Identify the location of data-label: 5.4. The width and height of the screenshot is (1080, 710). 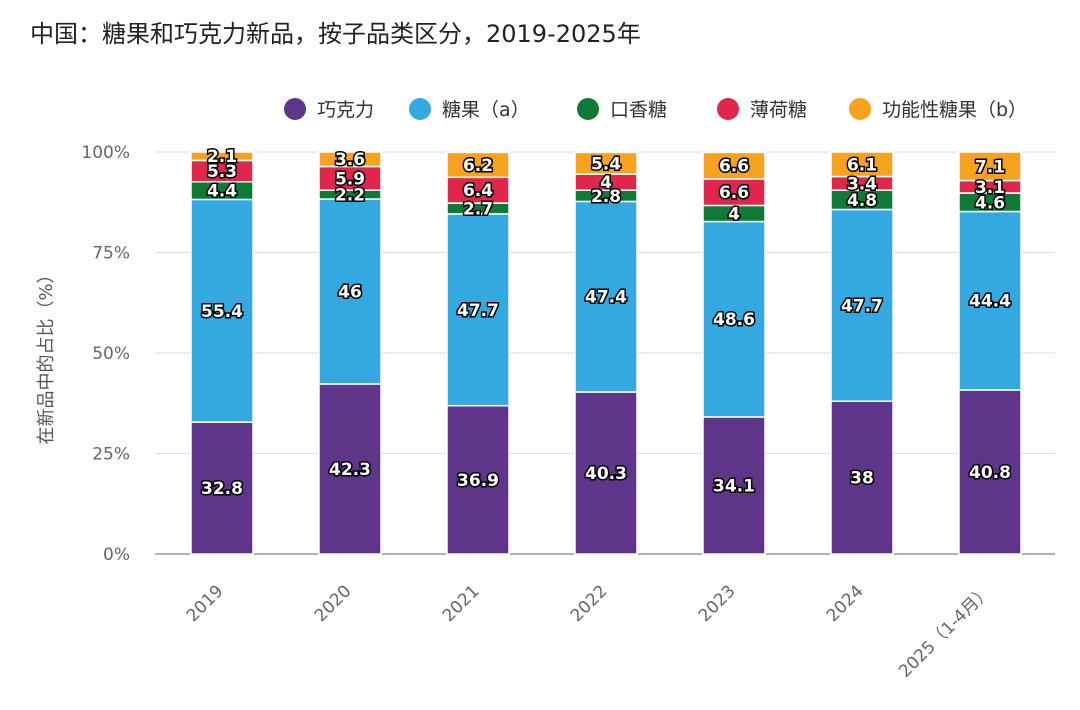
(606, 164).